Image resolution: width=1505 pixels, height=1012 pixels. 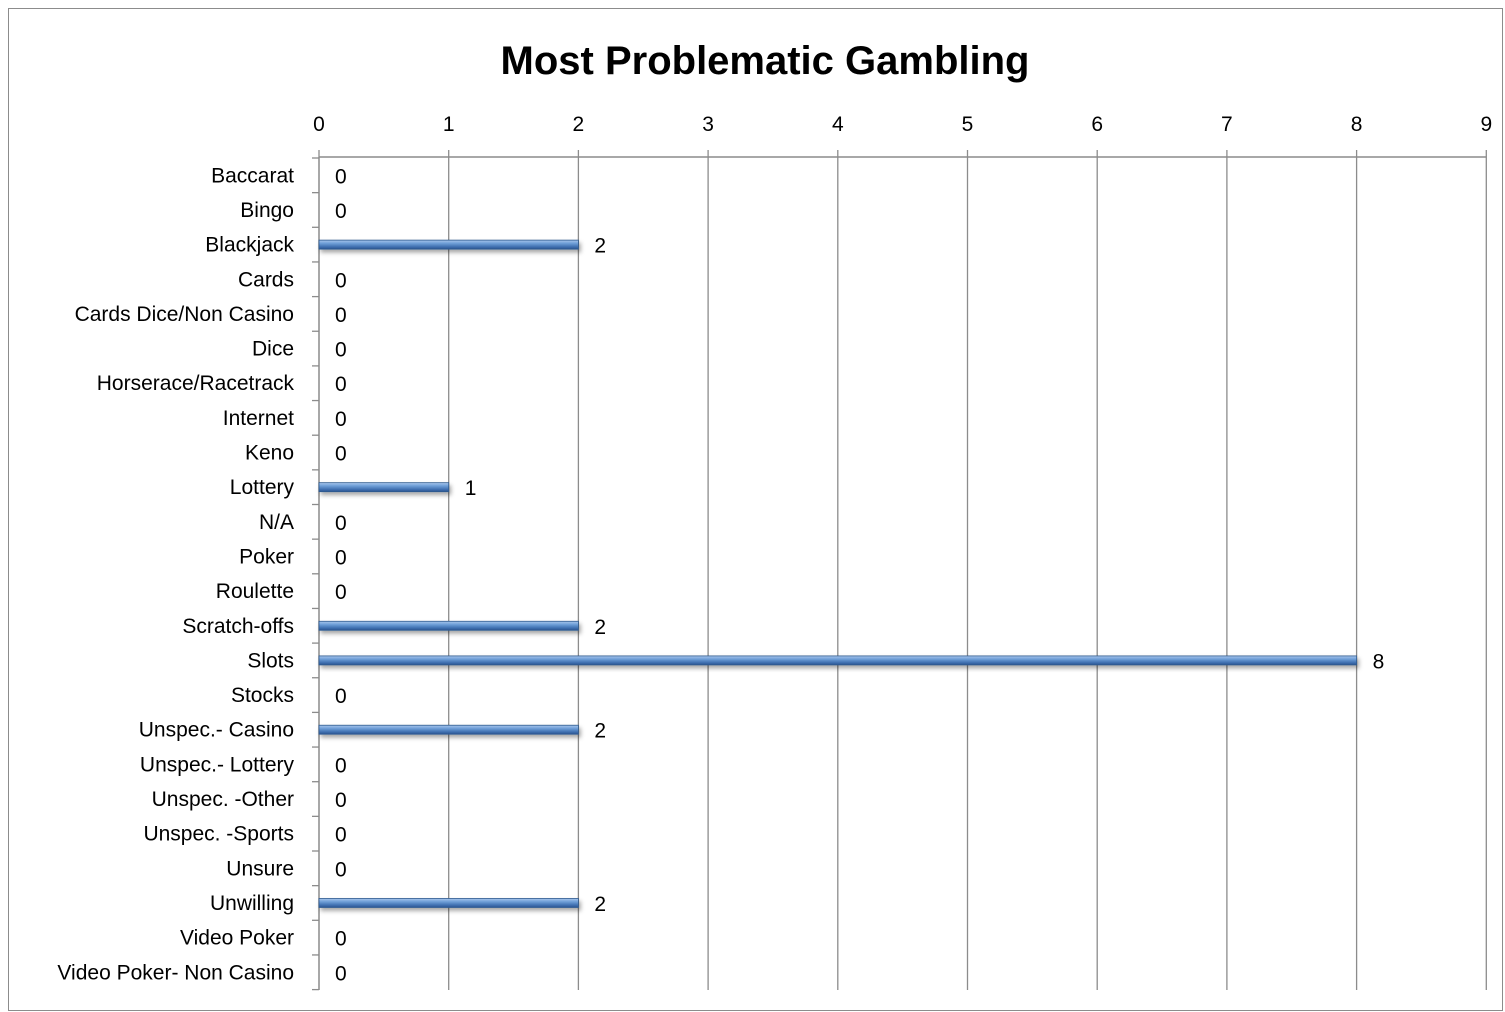 I want to click on chart-title: Most Problematic Gambling, so click(x=765, y=61).